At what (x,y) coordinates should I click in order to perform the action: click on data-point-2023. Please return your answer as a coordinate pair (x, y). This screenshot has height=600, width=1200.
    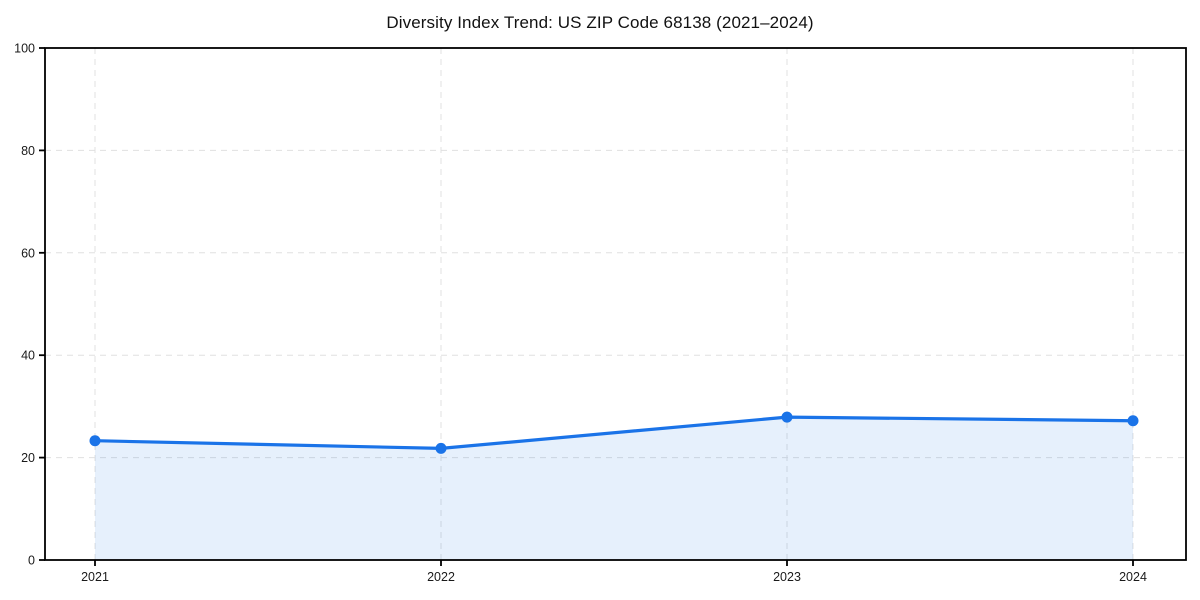
    Looking at the image, I should click on (787, 417).